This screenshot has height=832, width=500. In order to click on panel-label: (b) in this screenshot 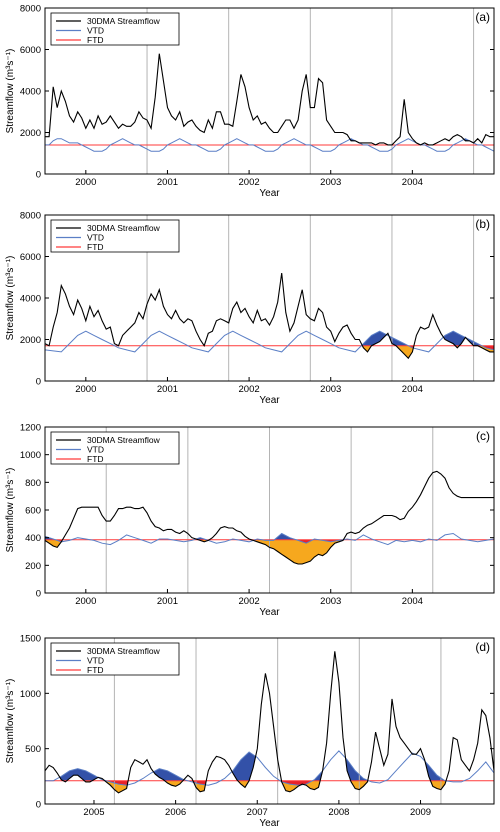, I will do `click(482, 224)`.